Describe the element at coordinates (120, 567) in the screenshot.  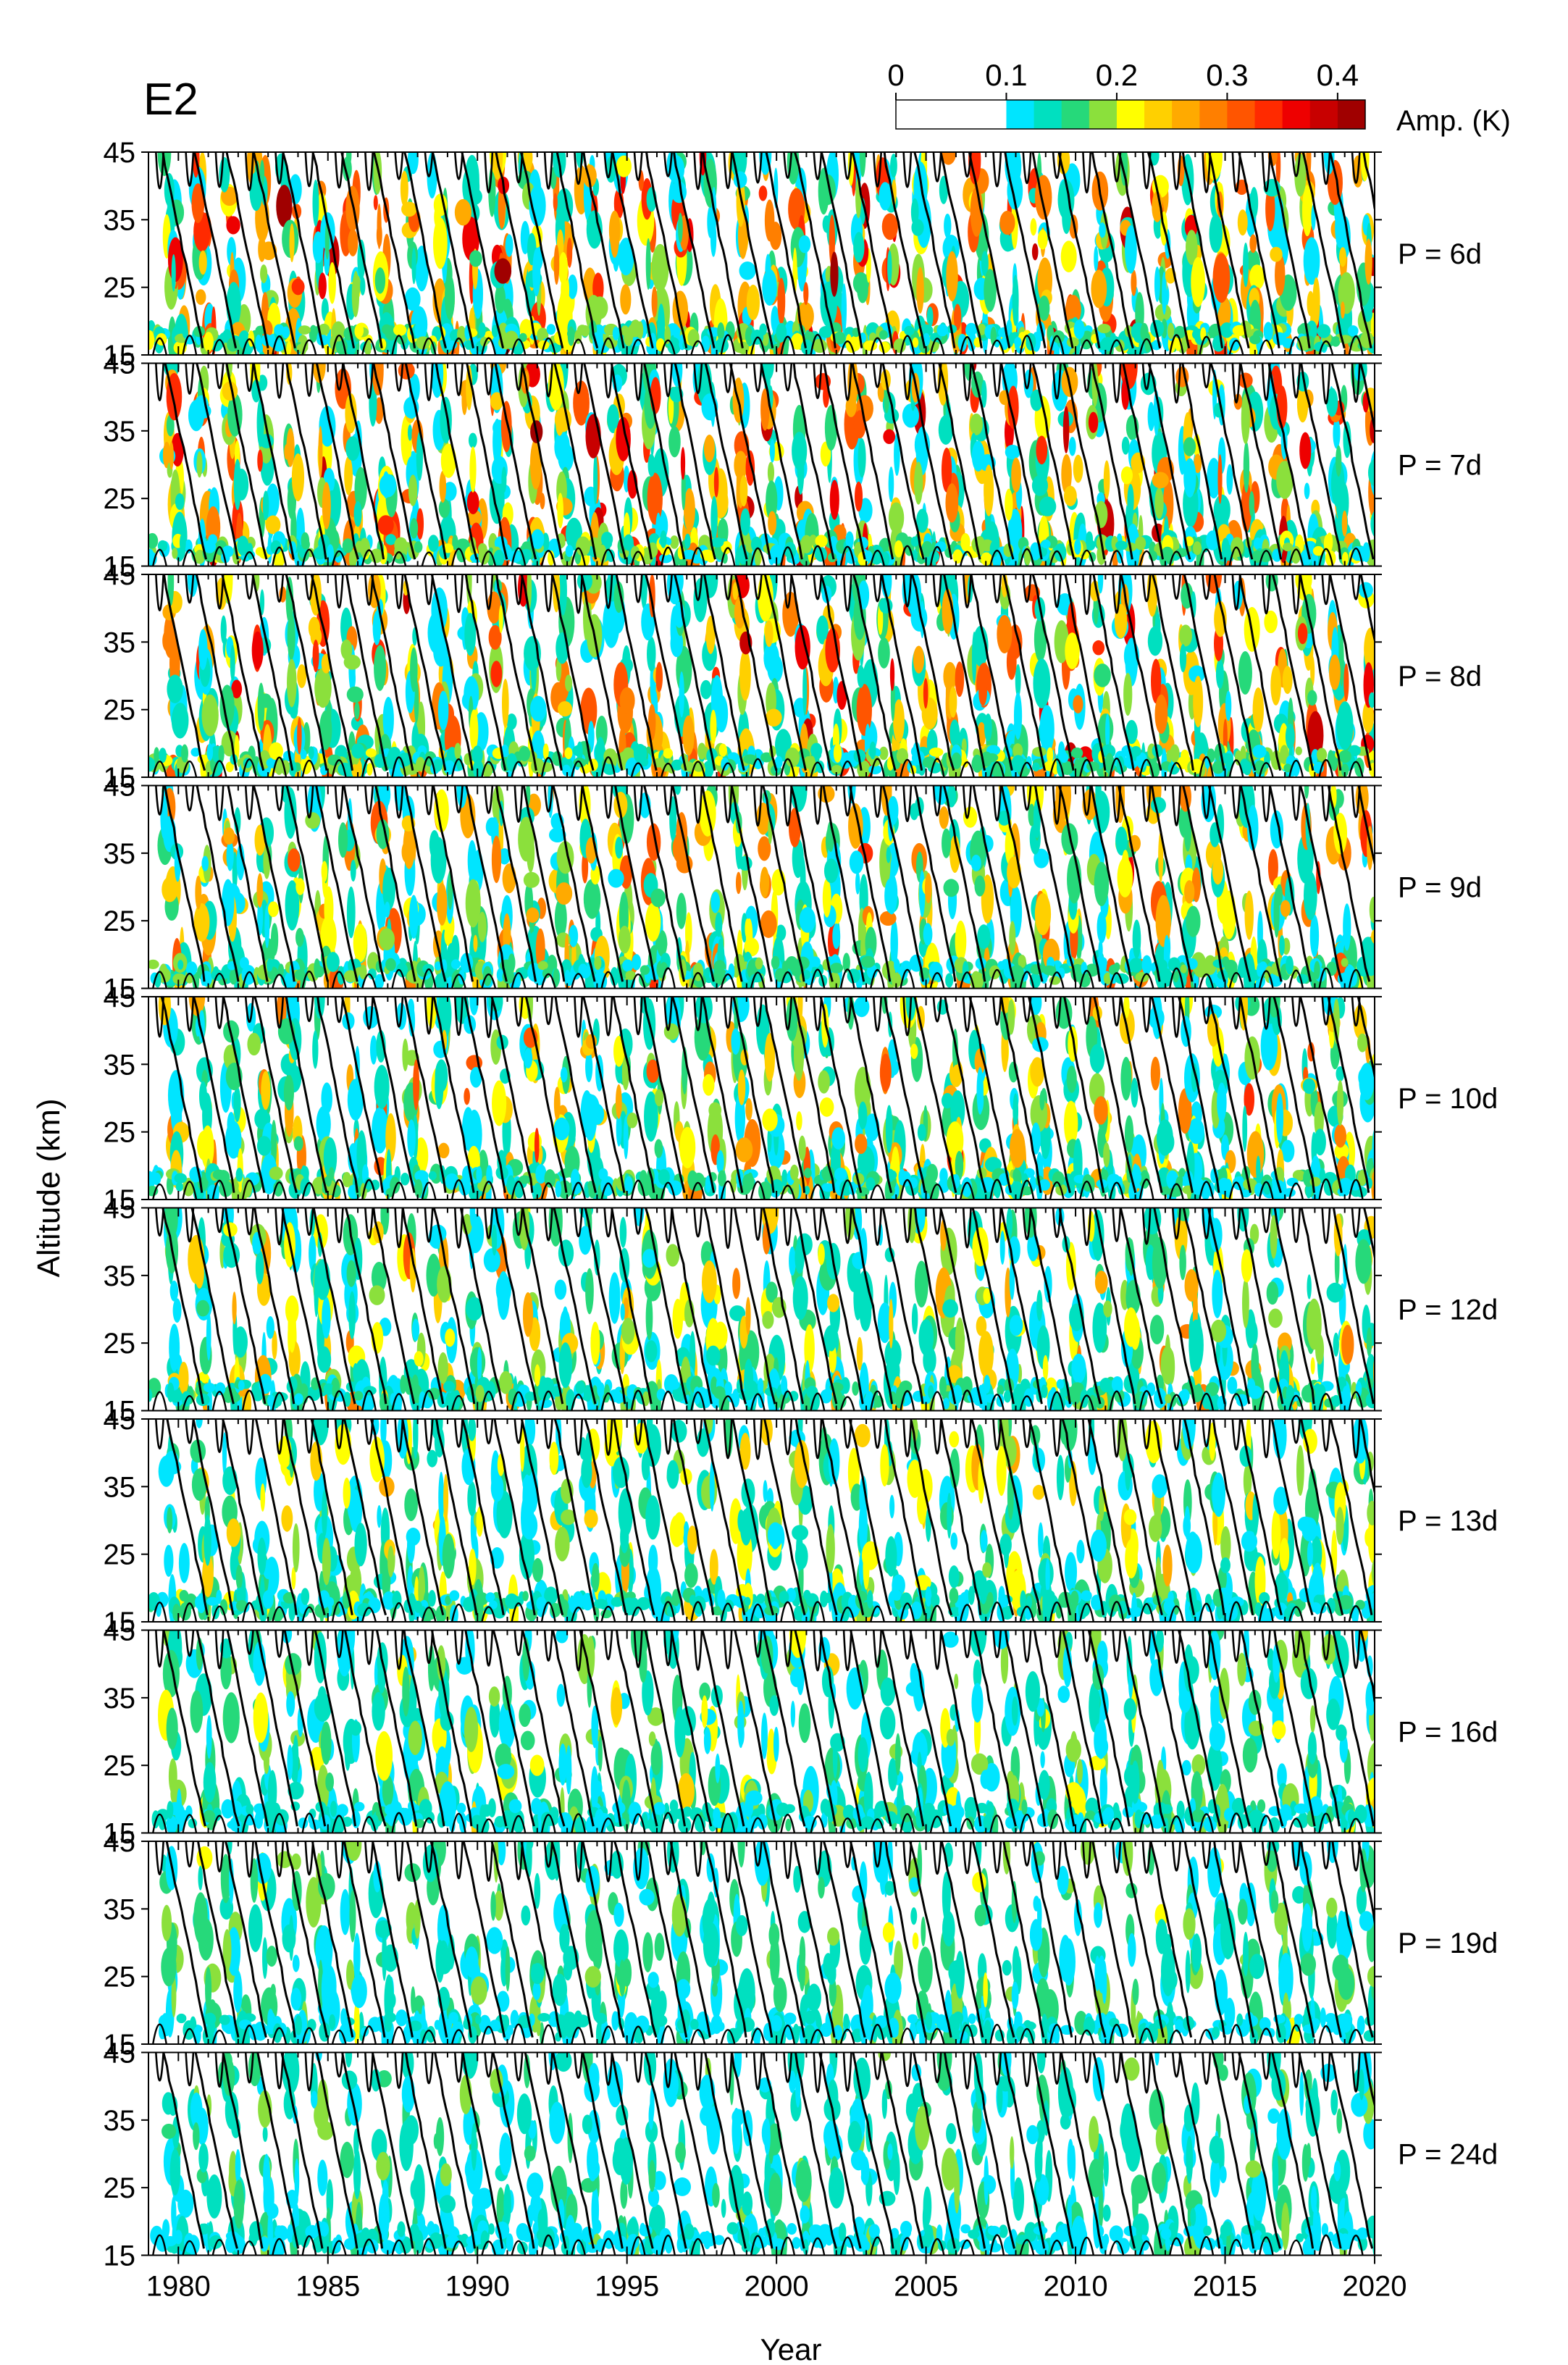
I see `y-tick-label: 15` at that location.